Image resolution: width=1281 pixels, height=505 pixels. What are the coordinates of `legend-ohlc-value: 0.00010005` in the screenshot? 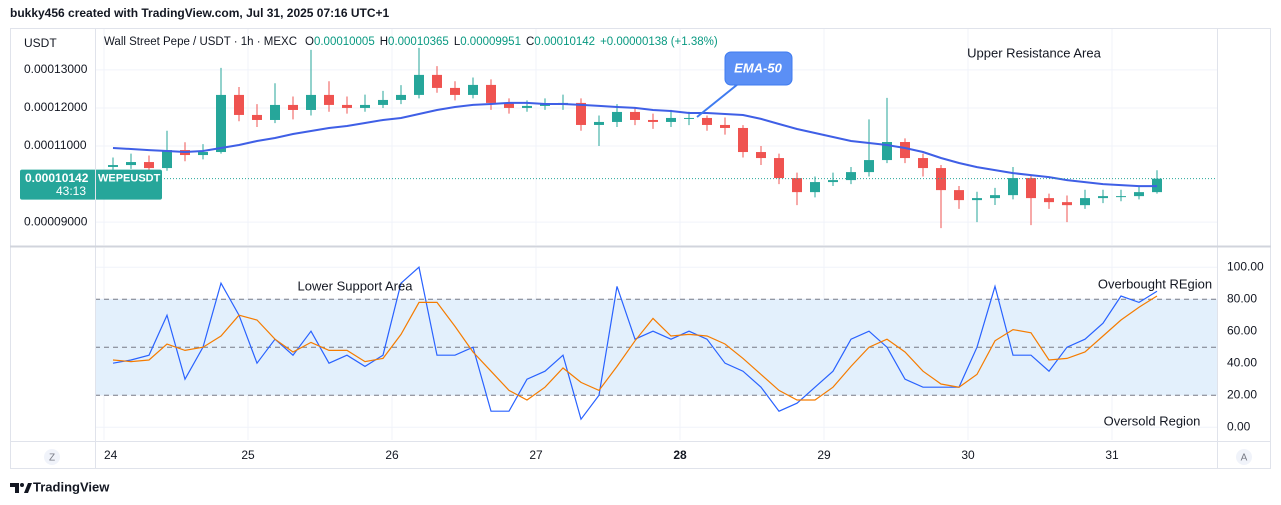 It's located at (344, 42).